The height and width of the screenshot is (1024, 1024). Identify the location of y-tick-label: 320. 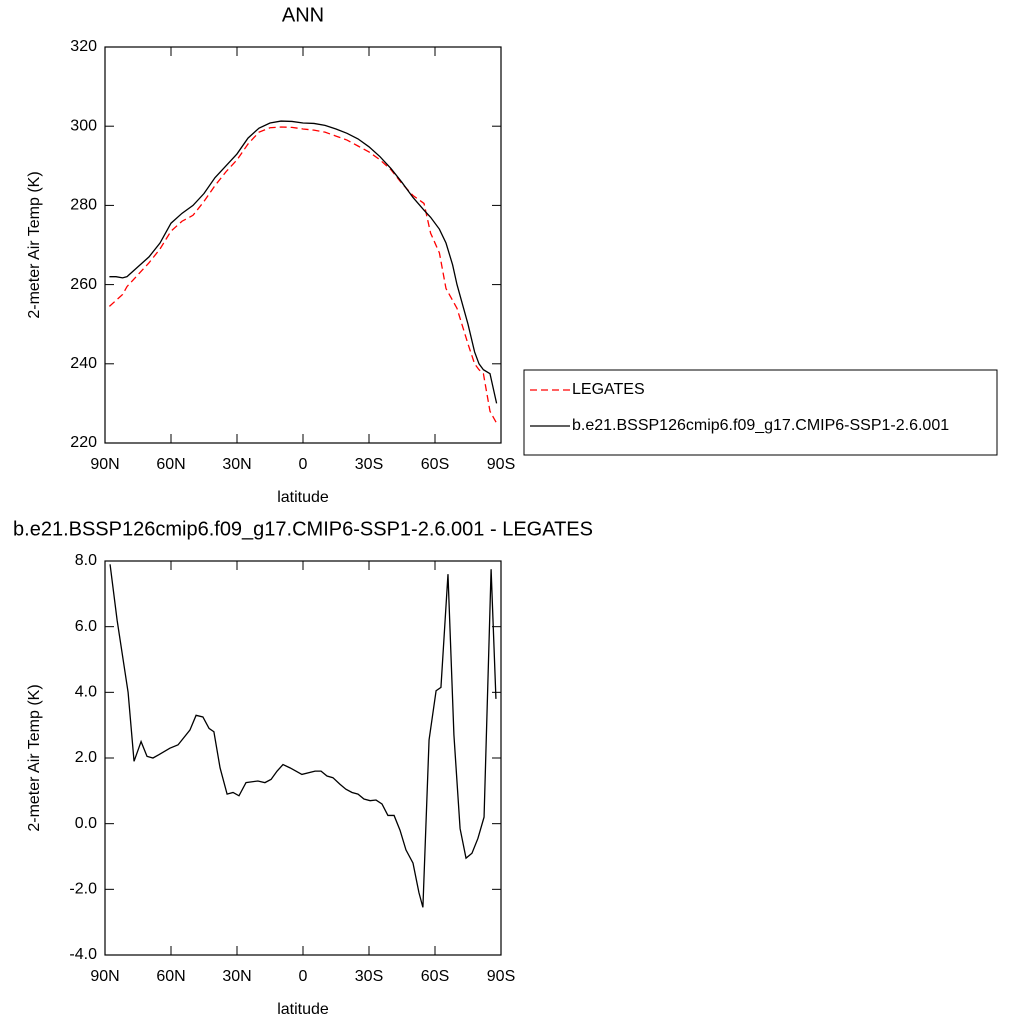
(83, 46).